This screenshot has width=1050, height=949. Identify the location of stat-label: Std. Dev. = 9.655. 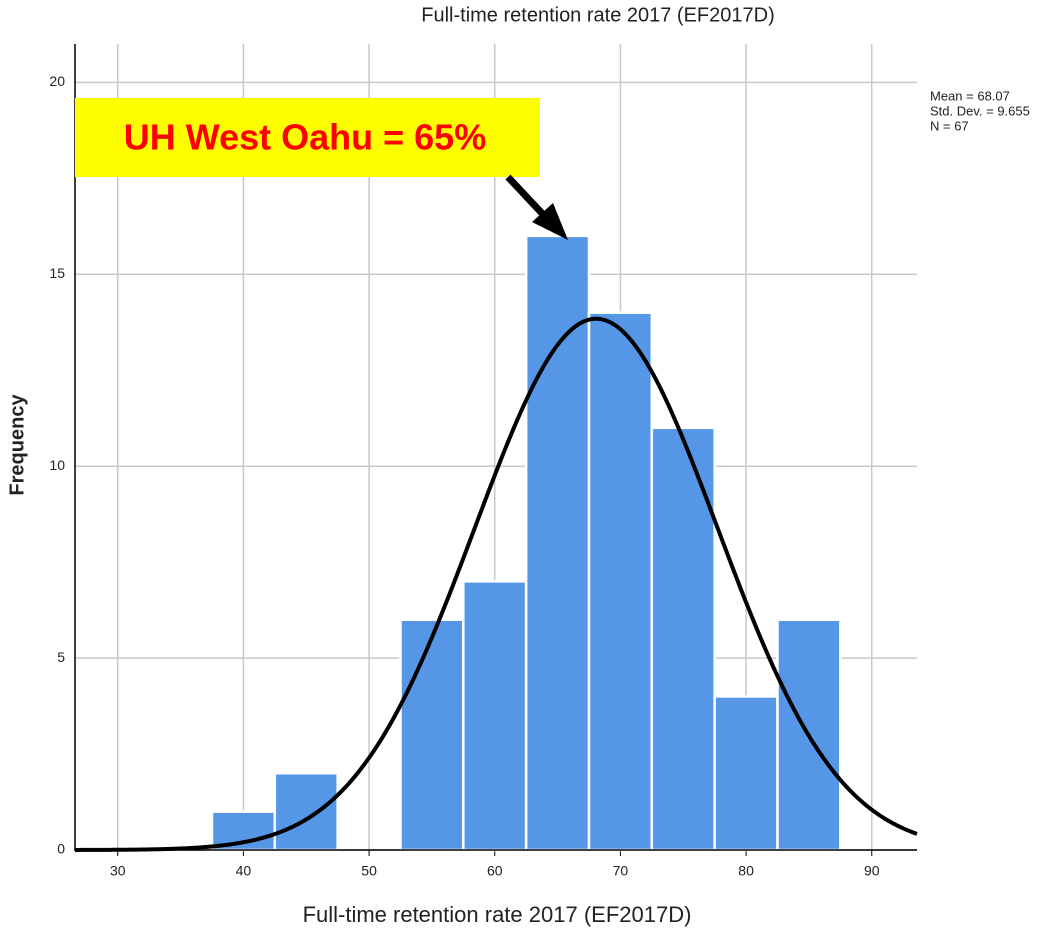
(980, 110).